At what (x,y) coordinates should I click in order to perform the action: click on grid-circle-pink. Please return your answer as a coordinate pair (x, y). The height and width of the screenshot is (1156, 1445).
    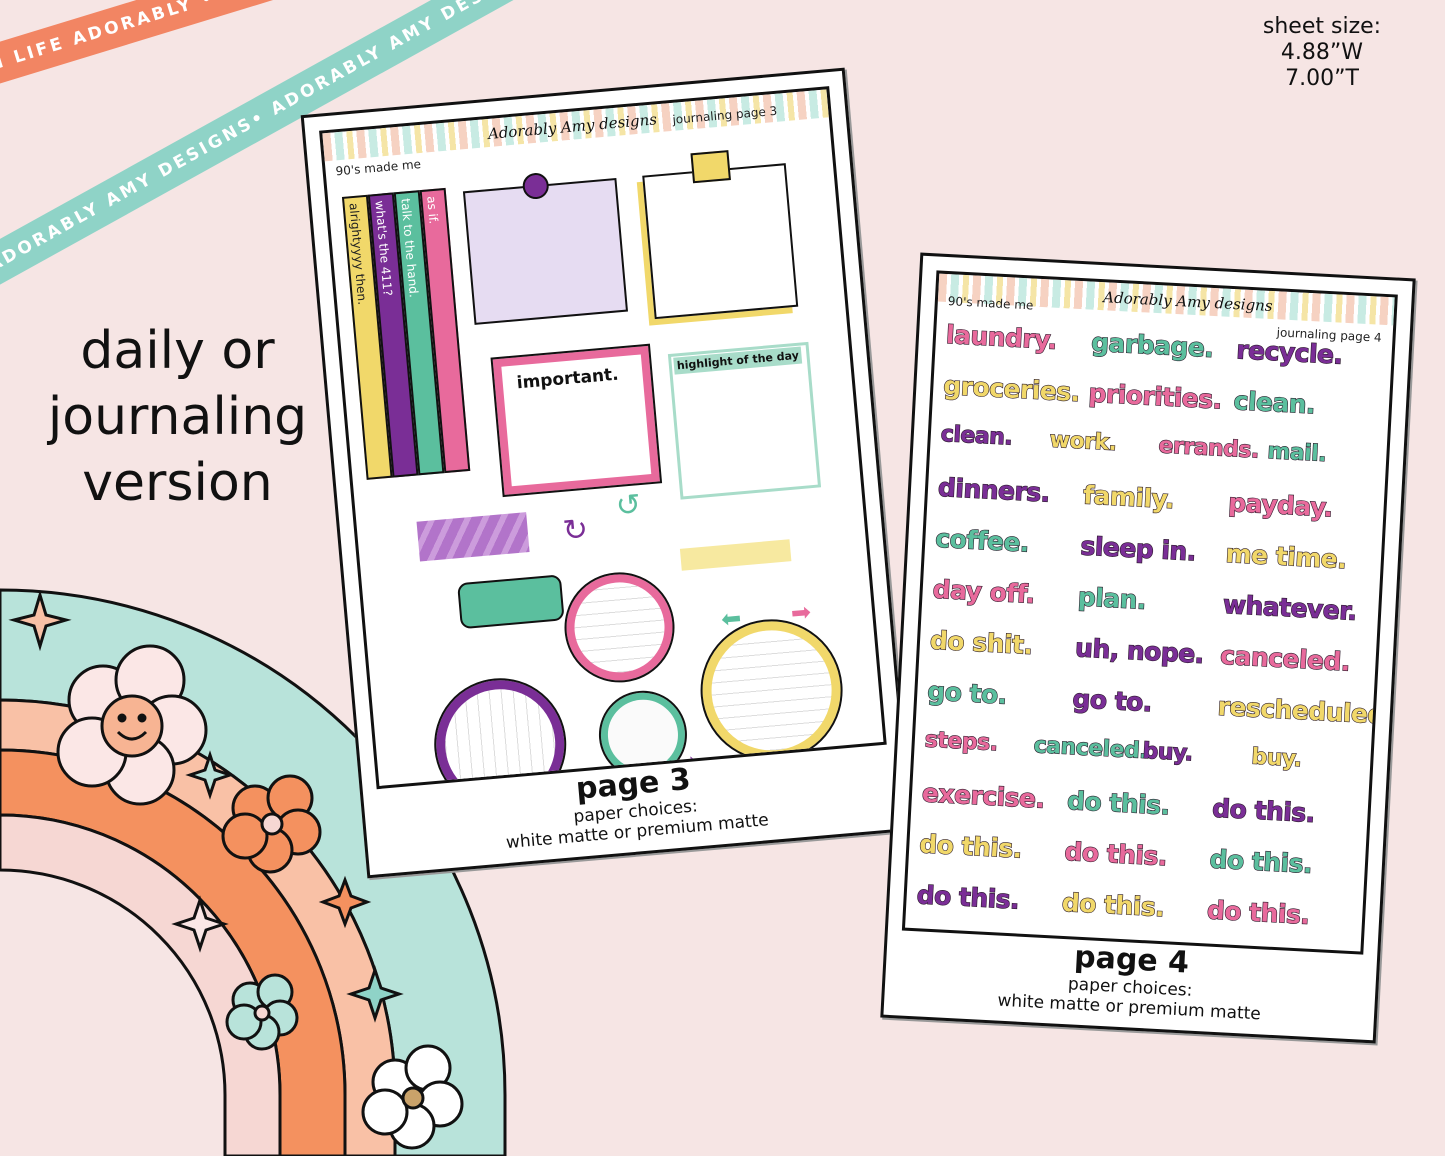
    Looking at the image, I should click on (619, 627).